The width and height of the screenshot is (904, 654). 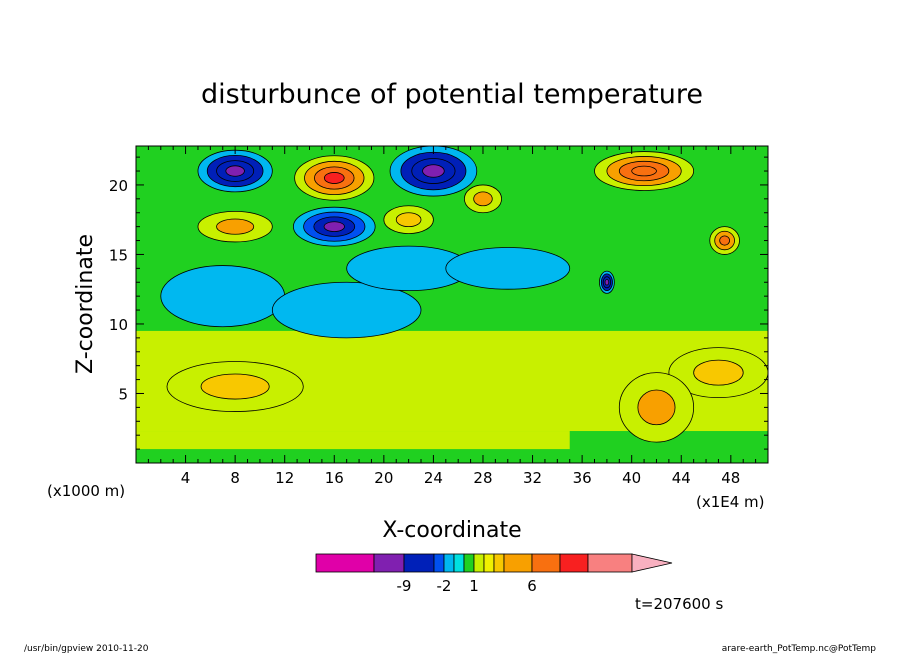 I want to click on x-tick-label: 12, so click(x=284, y=478).